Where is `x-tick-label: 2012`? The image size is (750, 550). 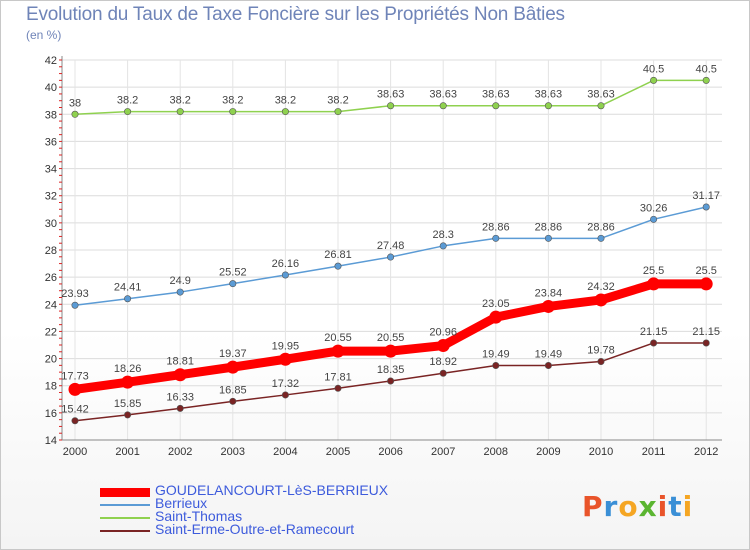 x-tick-label: 2012 is located at coordinates (706, 452).